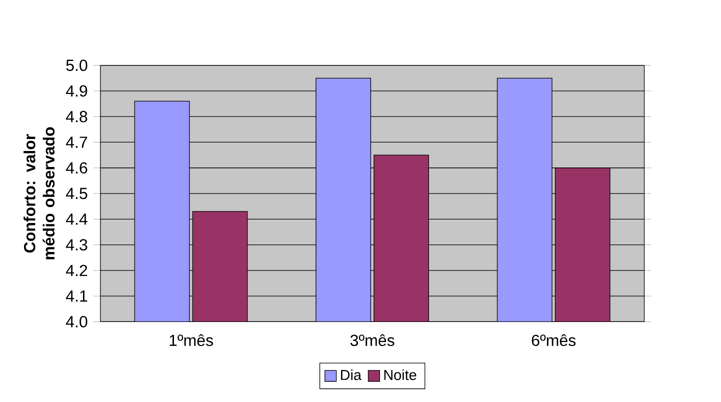  I want to click on y-tick-label: 5.0, so click(77, 66).